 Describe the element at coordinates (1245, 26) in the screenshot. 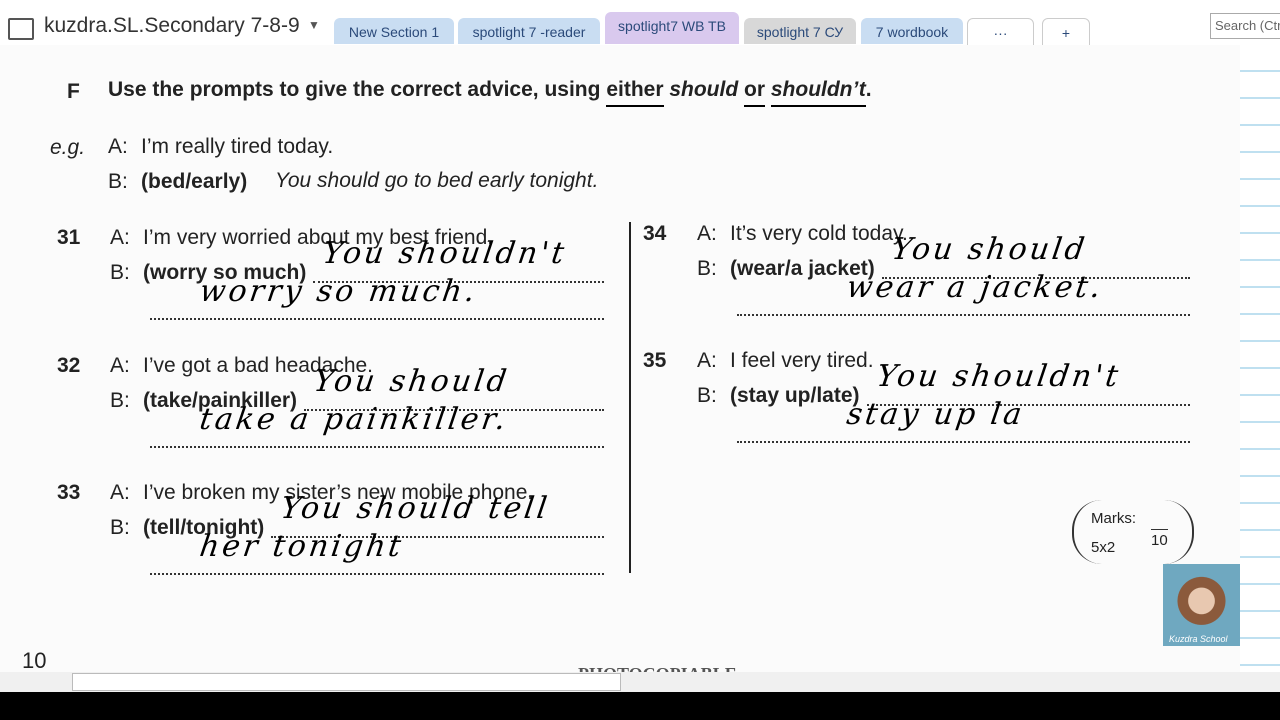

I see `search-box: Search (Ctrl` at that location.